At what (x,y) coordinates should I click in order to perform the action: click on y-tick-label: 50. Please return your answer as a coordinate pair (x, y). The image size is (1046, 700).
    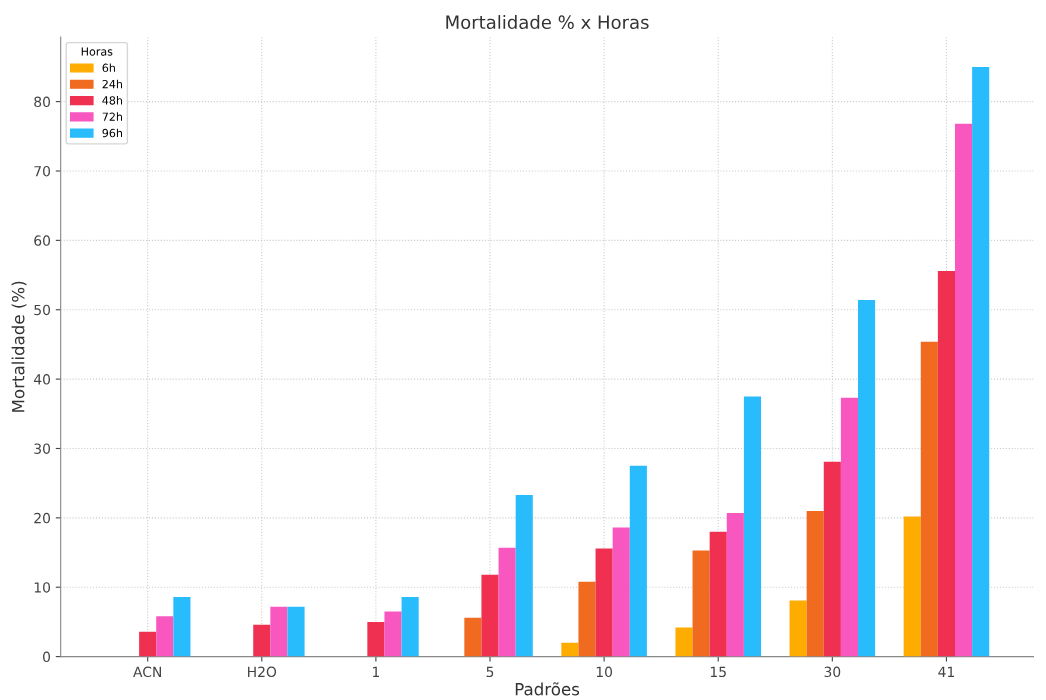
    Looking at the image, I should click on (42, 310).